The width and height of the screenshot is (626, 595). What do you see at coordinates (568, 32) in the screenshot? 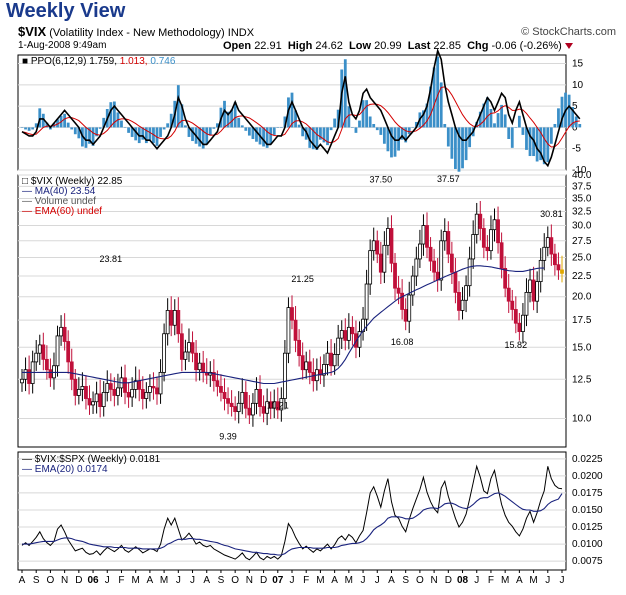
I see `brand-label: © StockCharts.com` at bounding box center [568, 32].